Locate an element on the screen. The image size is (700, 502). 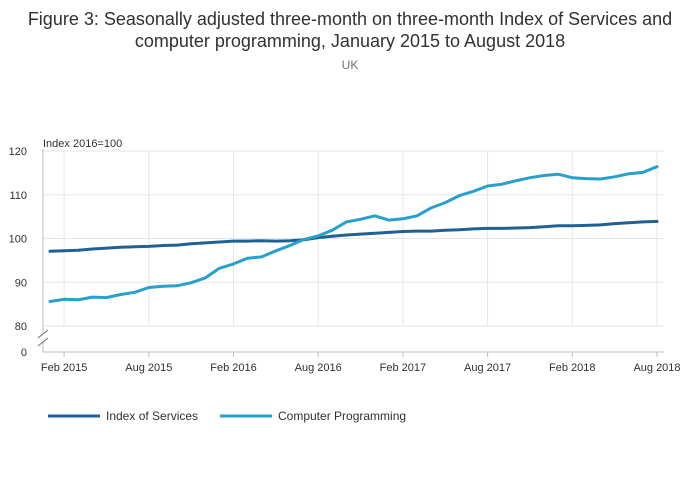
legend: Index of Services Computer Programming is located at coordinates (227, 416).